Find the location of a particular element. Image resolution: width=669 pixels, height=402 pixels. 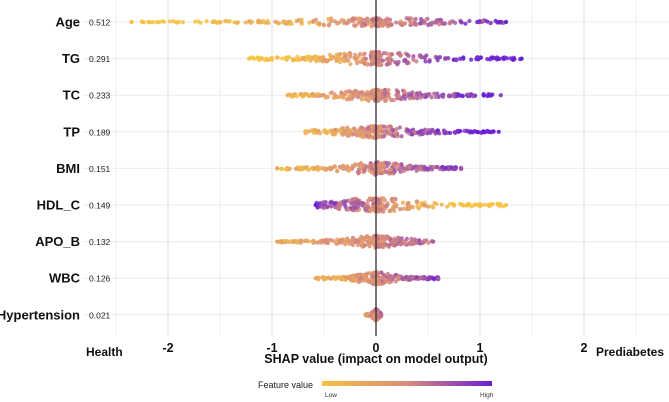

x-tick-label: 2 is located at coordinates (584, 348).